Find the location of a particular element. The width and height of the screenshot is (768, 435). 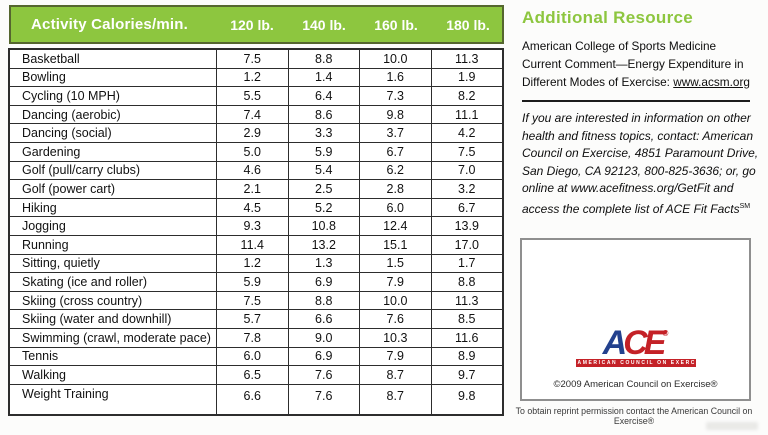

value-cell-120lb: 1.2 is located at coordinates (252, 77).